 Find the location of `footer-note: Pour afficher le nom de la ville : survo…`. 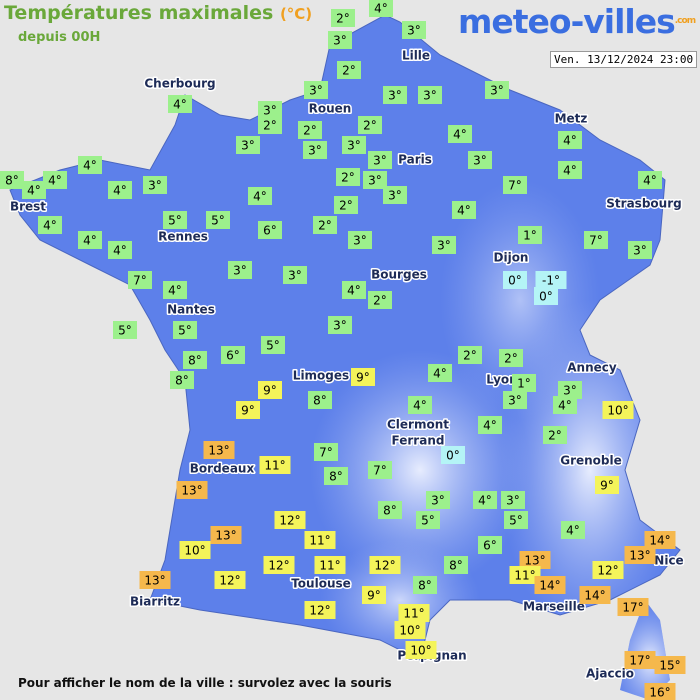

footer-note: Pour afficher le nom de la ville : survo… is located at coordinates (205, 683).